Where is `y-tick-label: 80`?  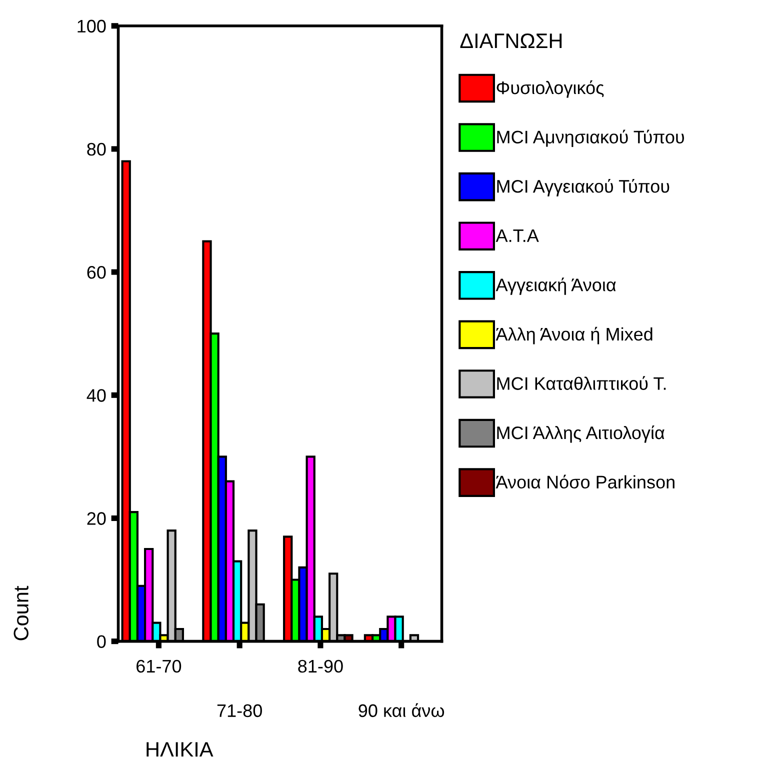
y-tick-label: 80 is located at coordinates (96, 149).